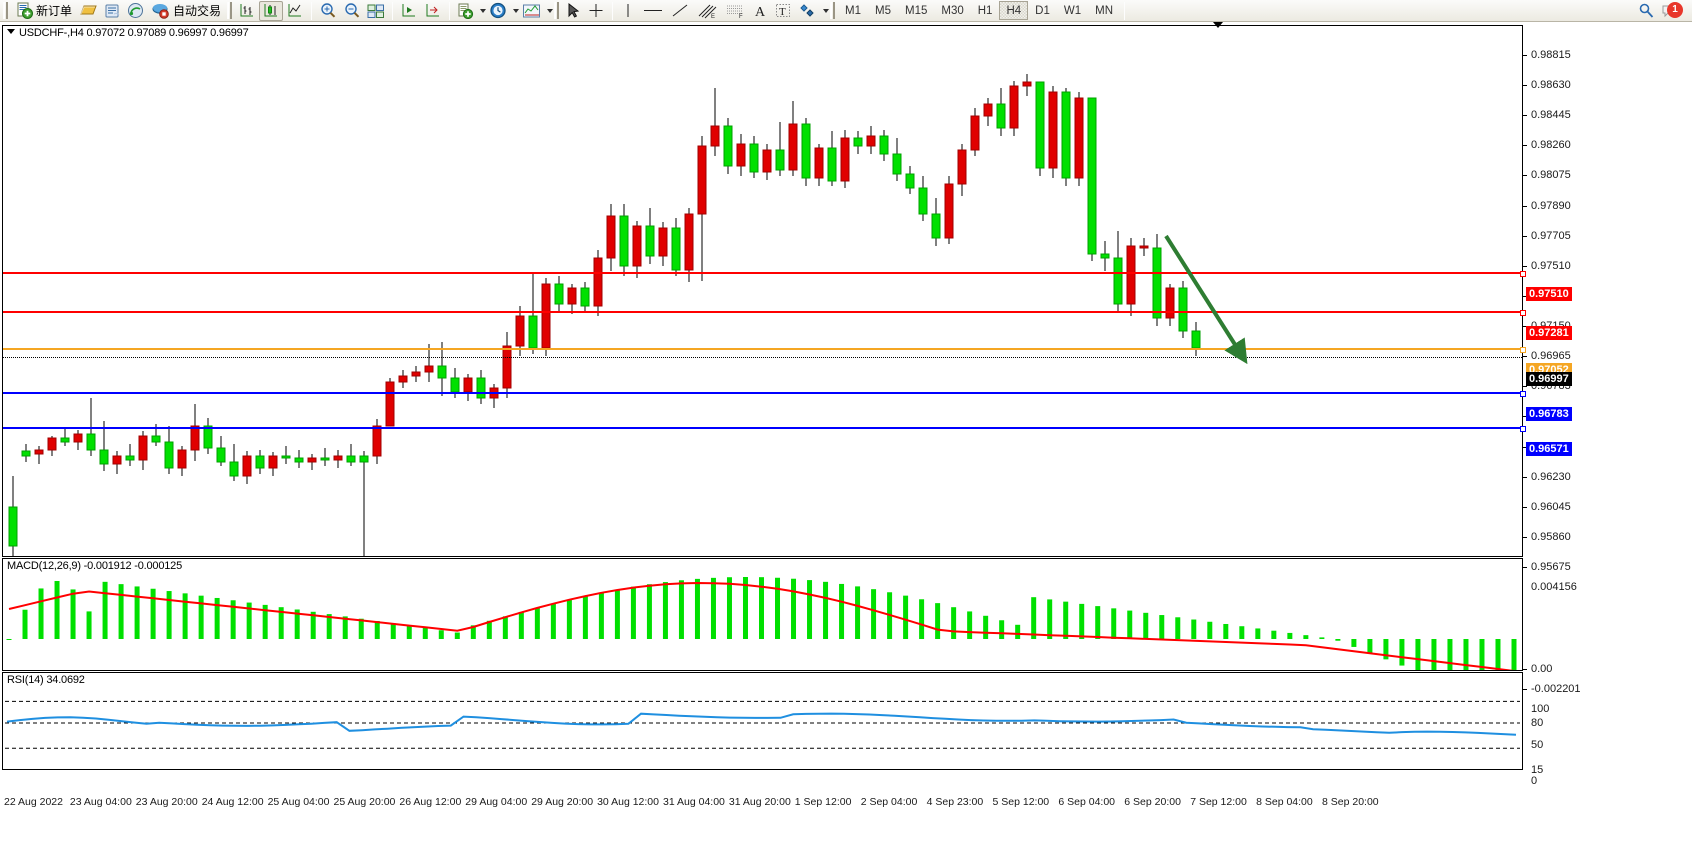 The image size is (1692, 847). What do you see at coordinates (557, 10) in the screenshot?
I see `drawbar-grip` at bounding box center [557, 10].